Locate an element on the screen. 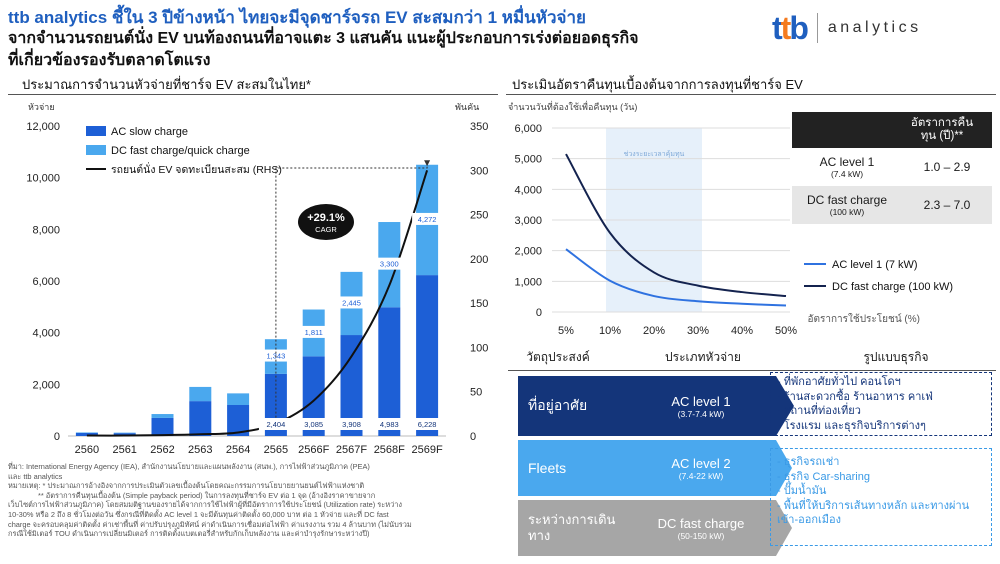 Image resolution: width=1000 pixels, height=564 pixels. biz-list-item: - ปั๊มน้ำมัน is located at coordinates (802, 491).